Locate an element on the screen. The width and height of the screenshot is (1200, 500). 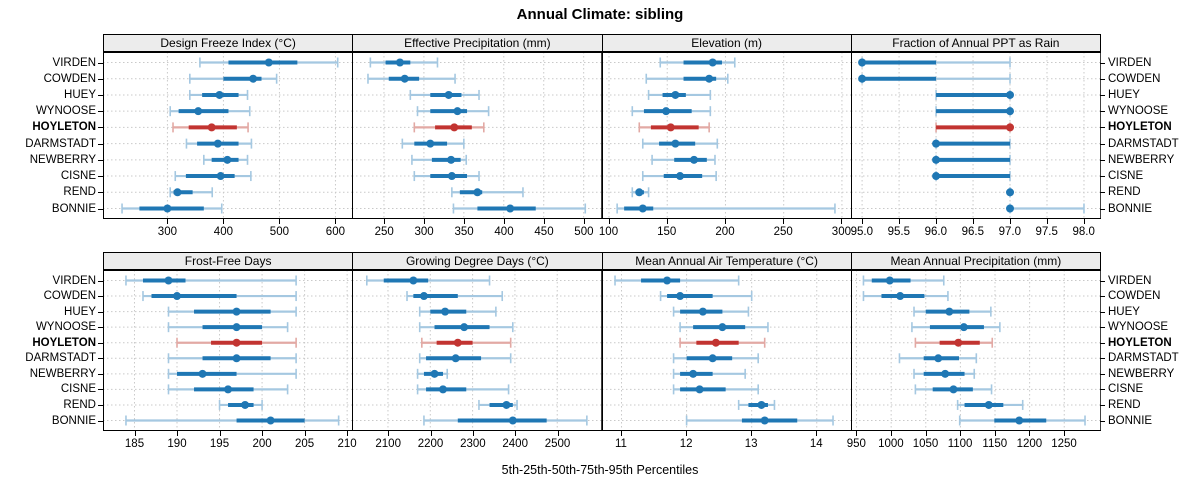
x-tick-label: 96.0 is located at coordinates (935, 232).